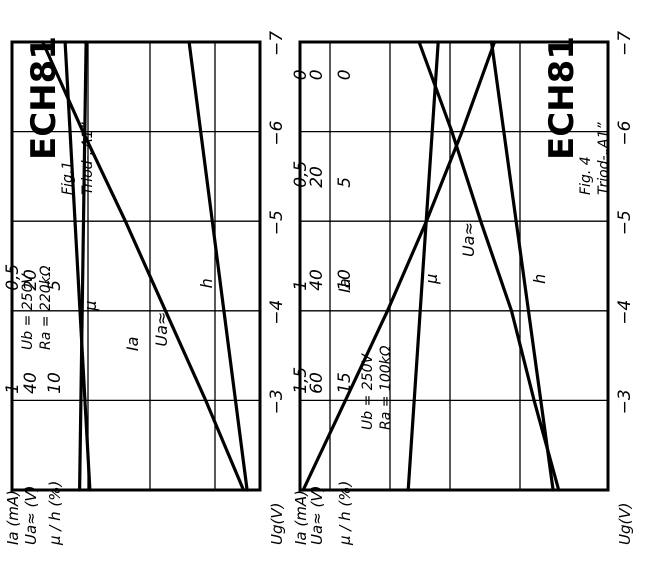  I want to click on ug-tick-label-fig-4: −4, so click(625, 312).